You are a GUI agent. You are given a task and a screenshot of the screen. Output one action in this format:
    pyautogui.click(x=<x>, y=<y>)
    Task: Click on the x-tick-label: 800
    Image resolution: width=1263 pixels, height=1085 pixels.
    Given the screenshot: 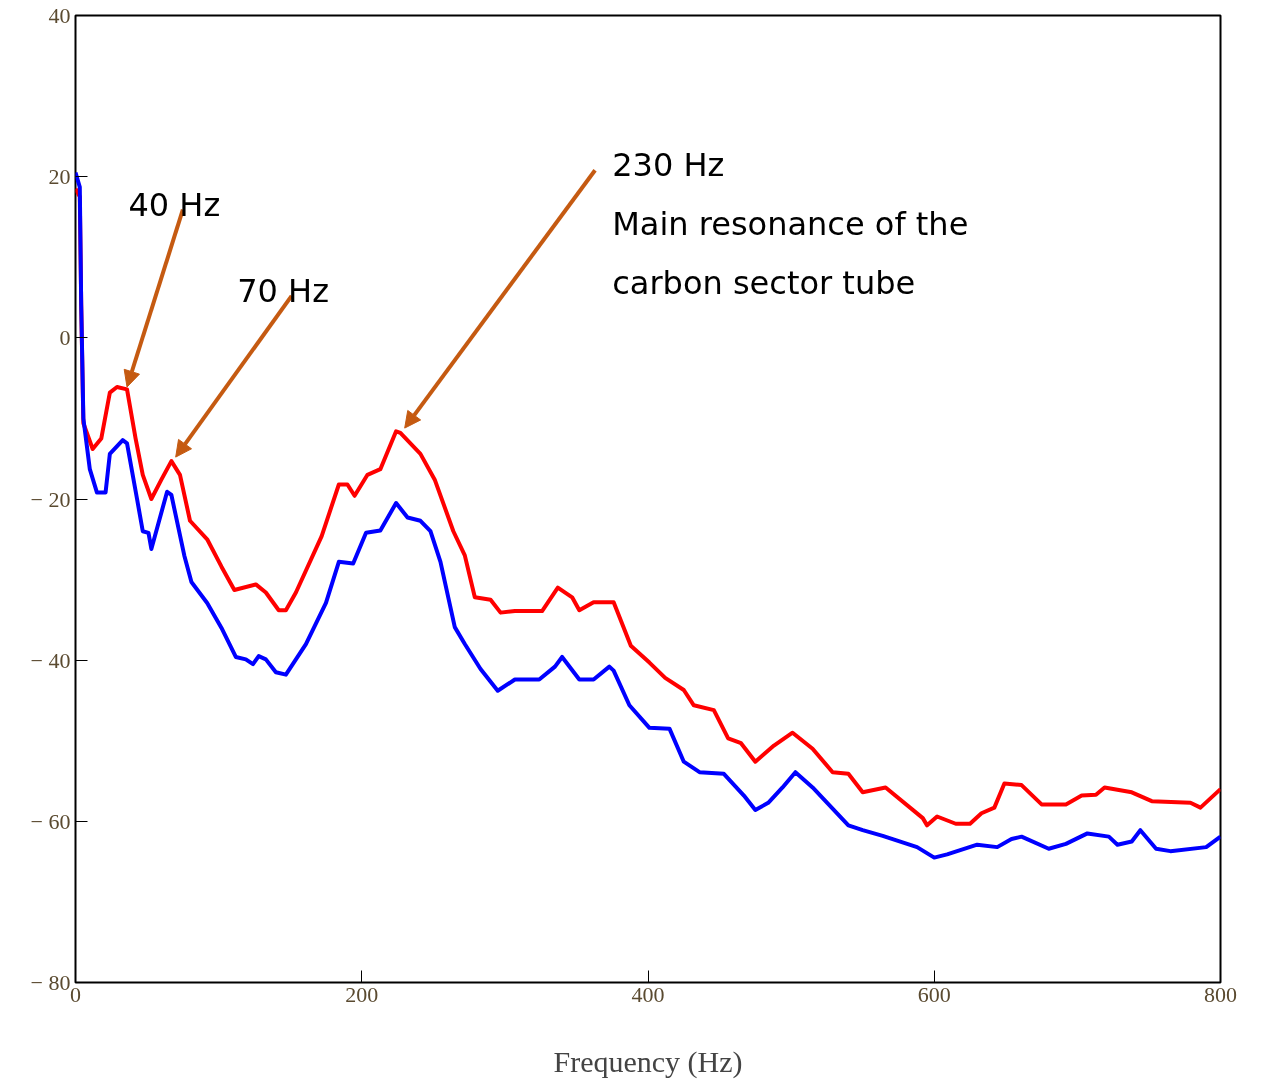 What is the action you would take?
    pyautogui.click(x=1220, y=994)
    